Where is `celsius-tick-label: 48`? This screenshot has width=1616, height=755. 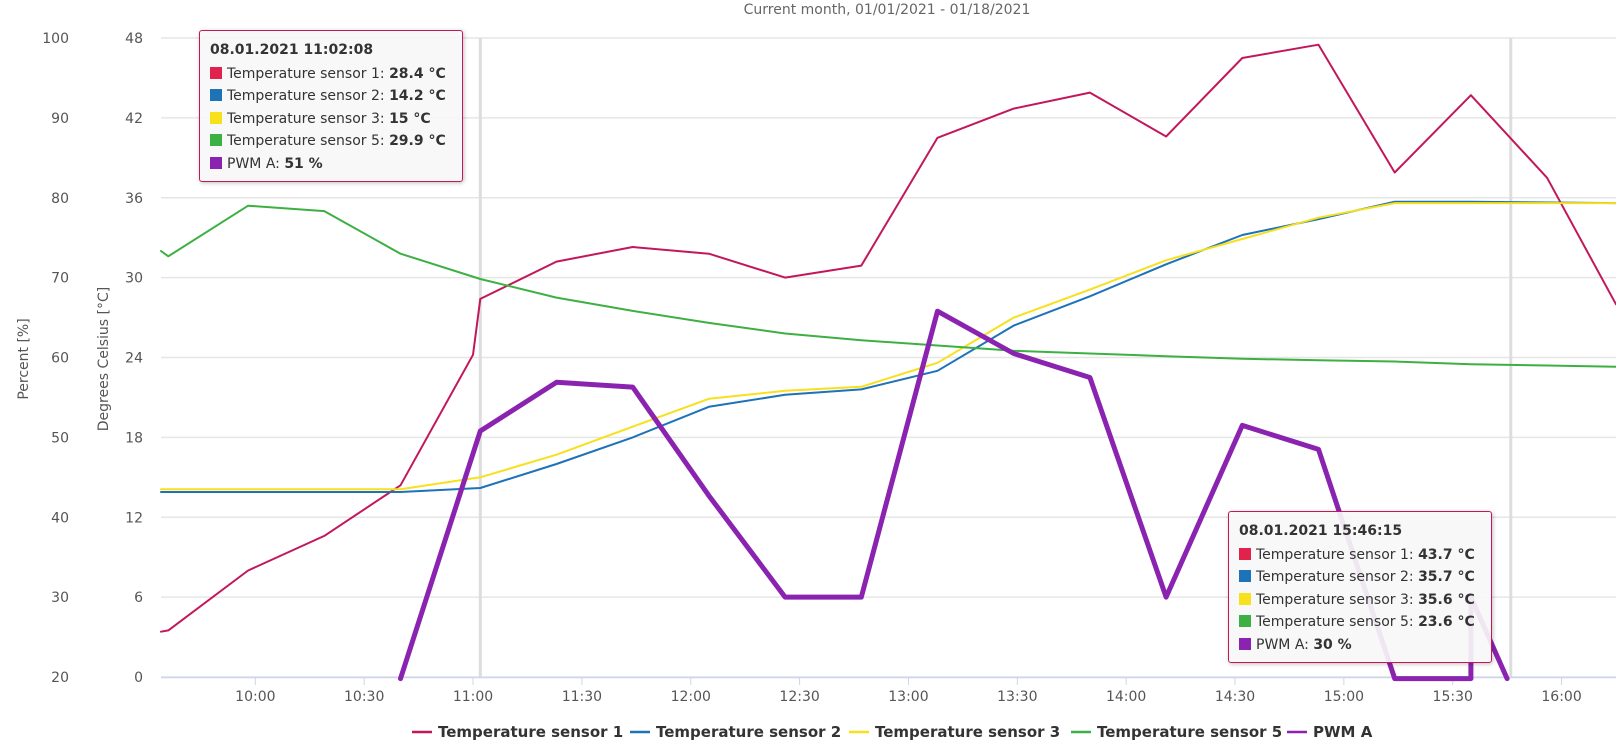
celsius-tick-label: 48 is located at coordinates (134, 39).